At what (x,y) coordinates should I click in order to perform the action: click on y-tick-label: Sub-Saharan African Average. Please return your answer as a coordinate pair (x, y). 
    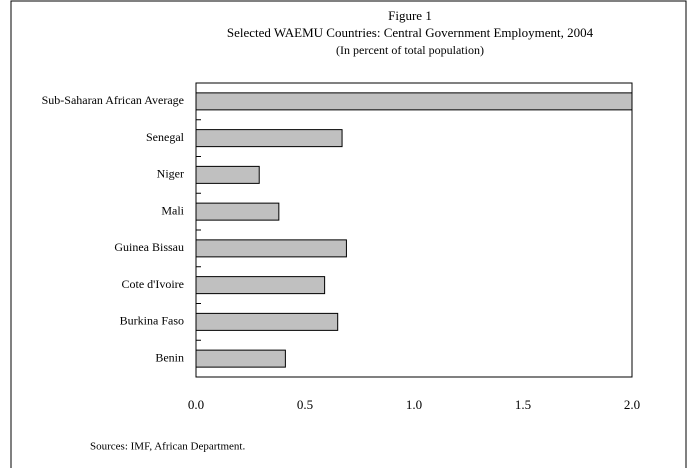
    Looking at the image, I should click on (113, 100).